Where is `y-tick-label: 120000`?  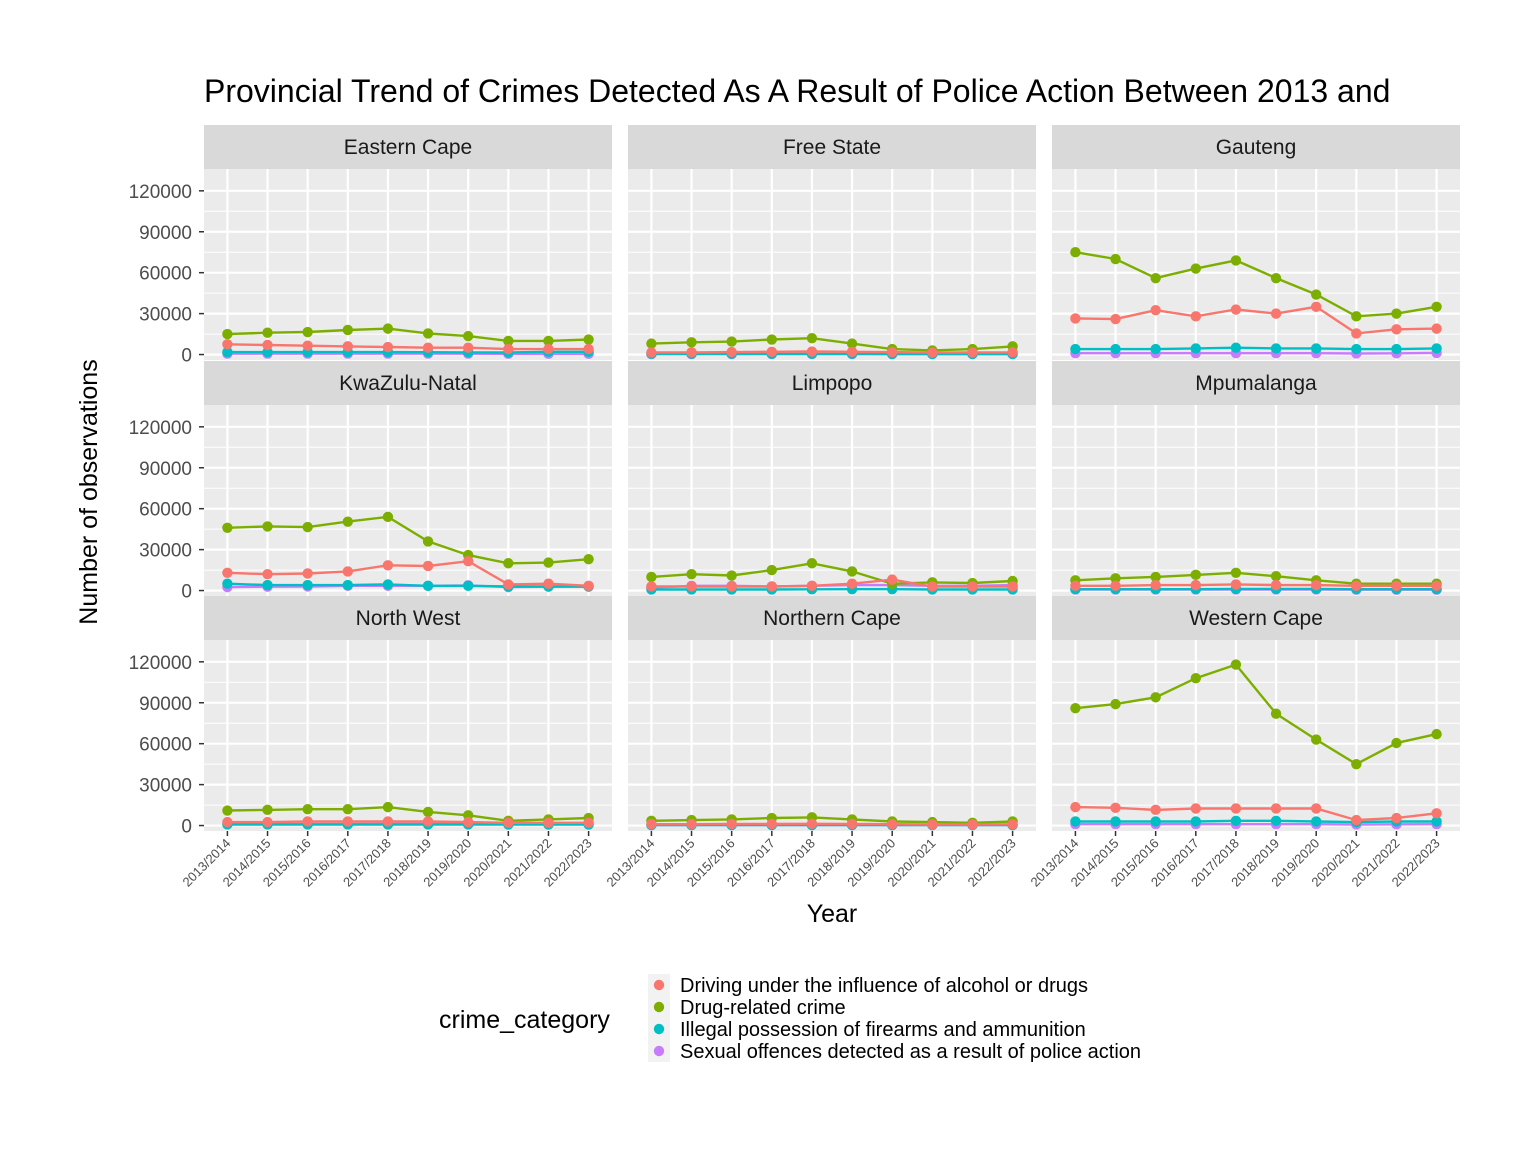
y-tick-label: 120000 is located at coordinates (160, 663).